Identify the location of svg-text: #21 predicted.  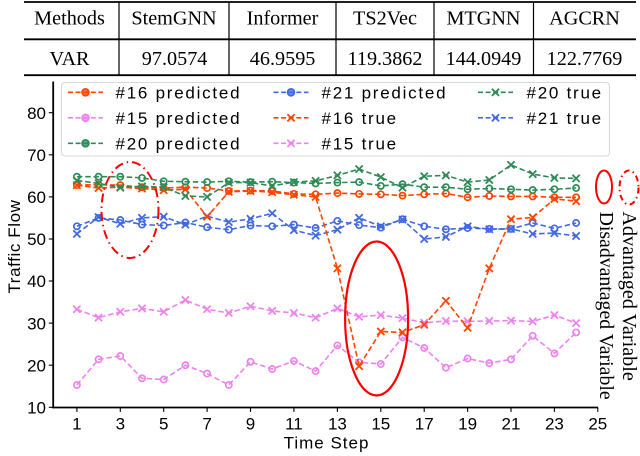
(385, 93).